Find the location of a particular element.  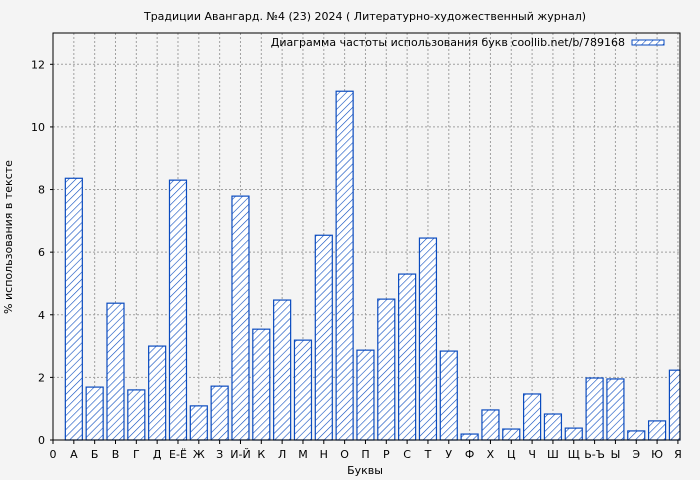

x-tick-label: Ф is located at coordinates (469, 454).